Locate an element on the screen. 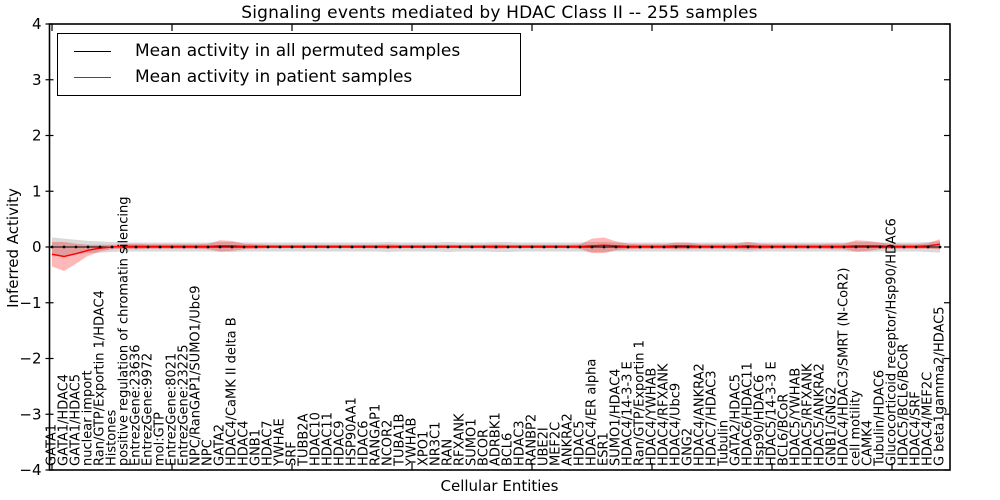 The height and width of the screenshot is (500, 1000). svg-text: HDAC4/CaMK II delta B is located at coordinates (232, 391).